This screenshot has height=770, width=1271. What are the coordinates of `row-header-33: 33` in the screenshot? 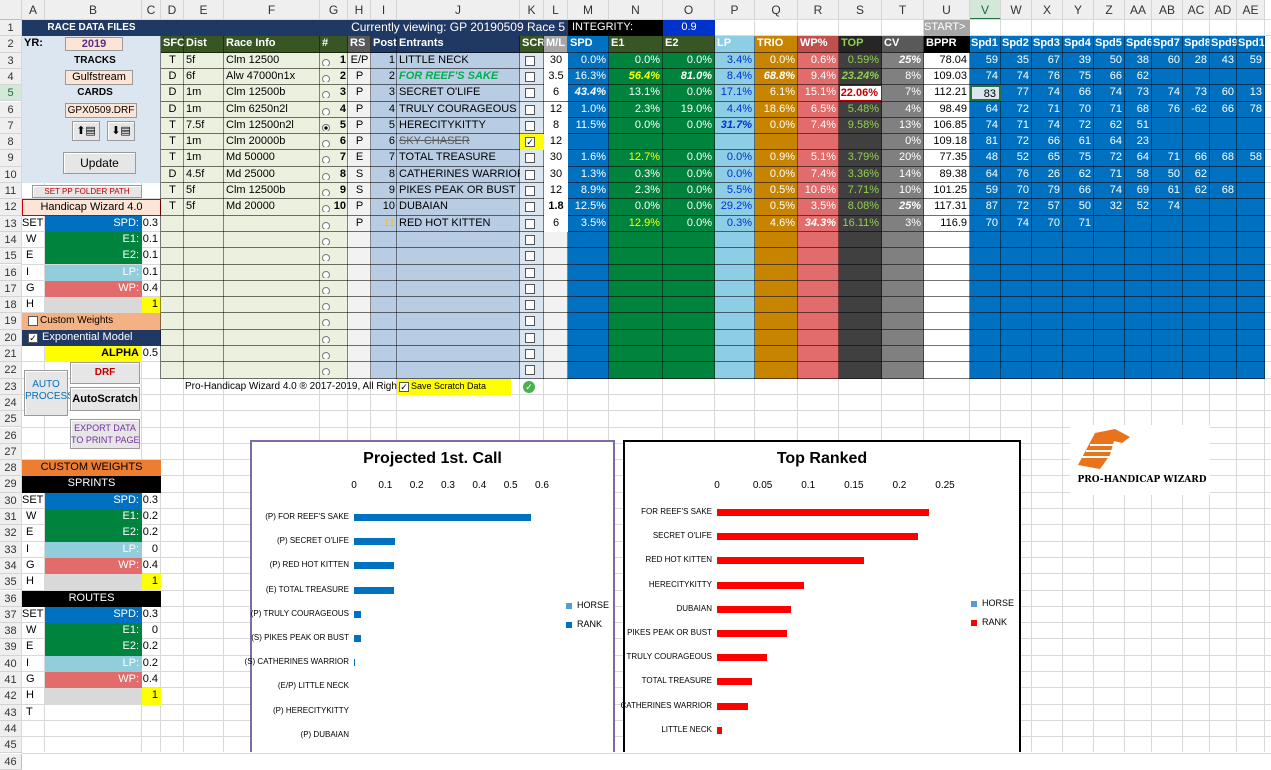 It's located at (11, 549).